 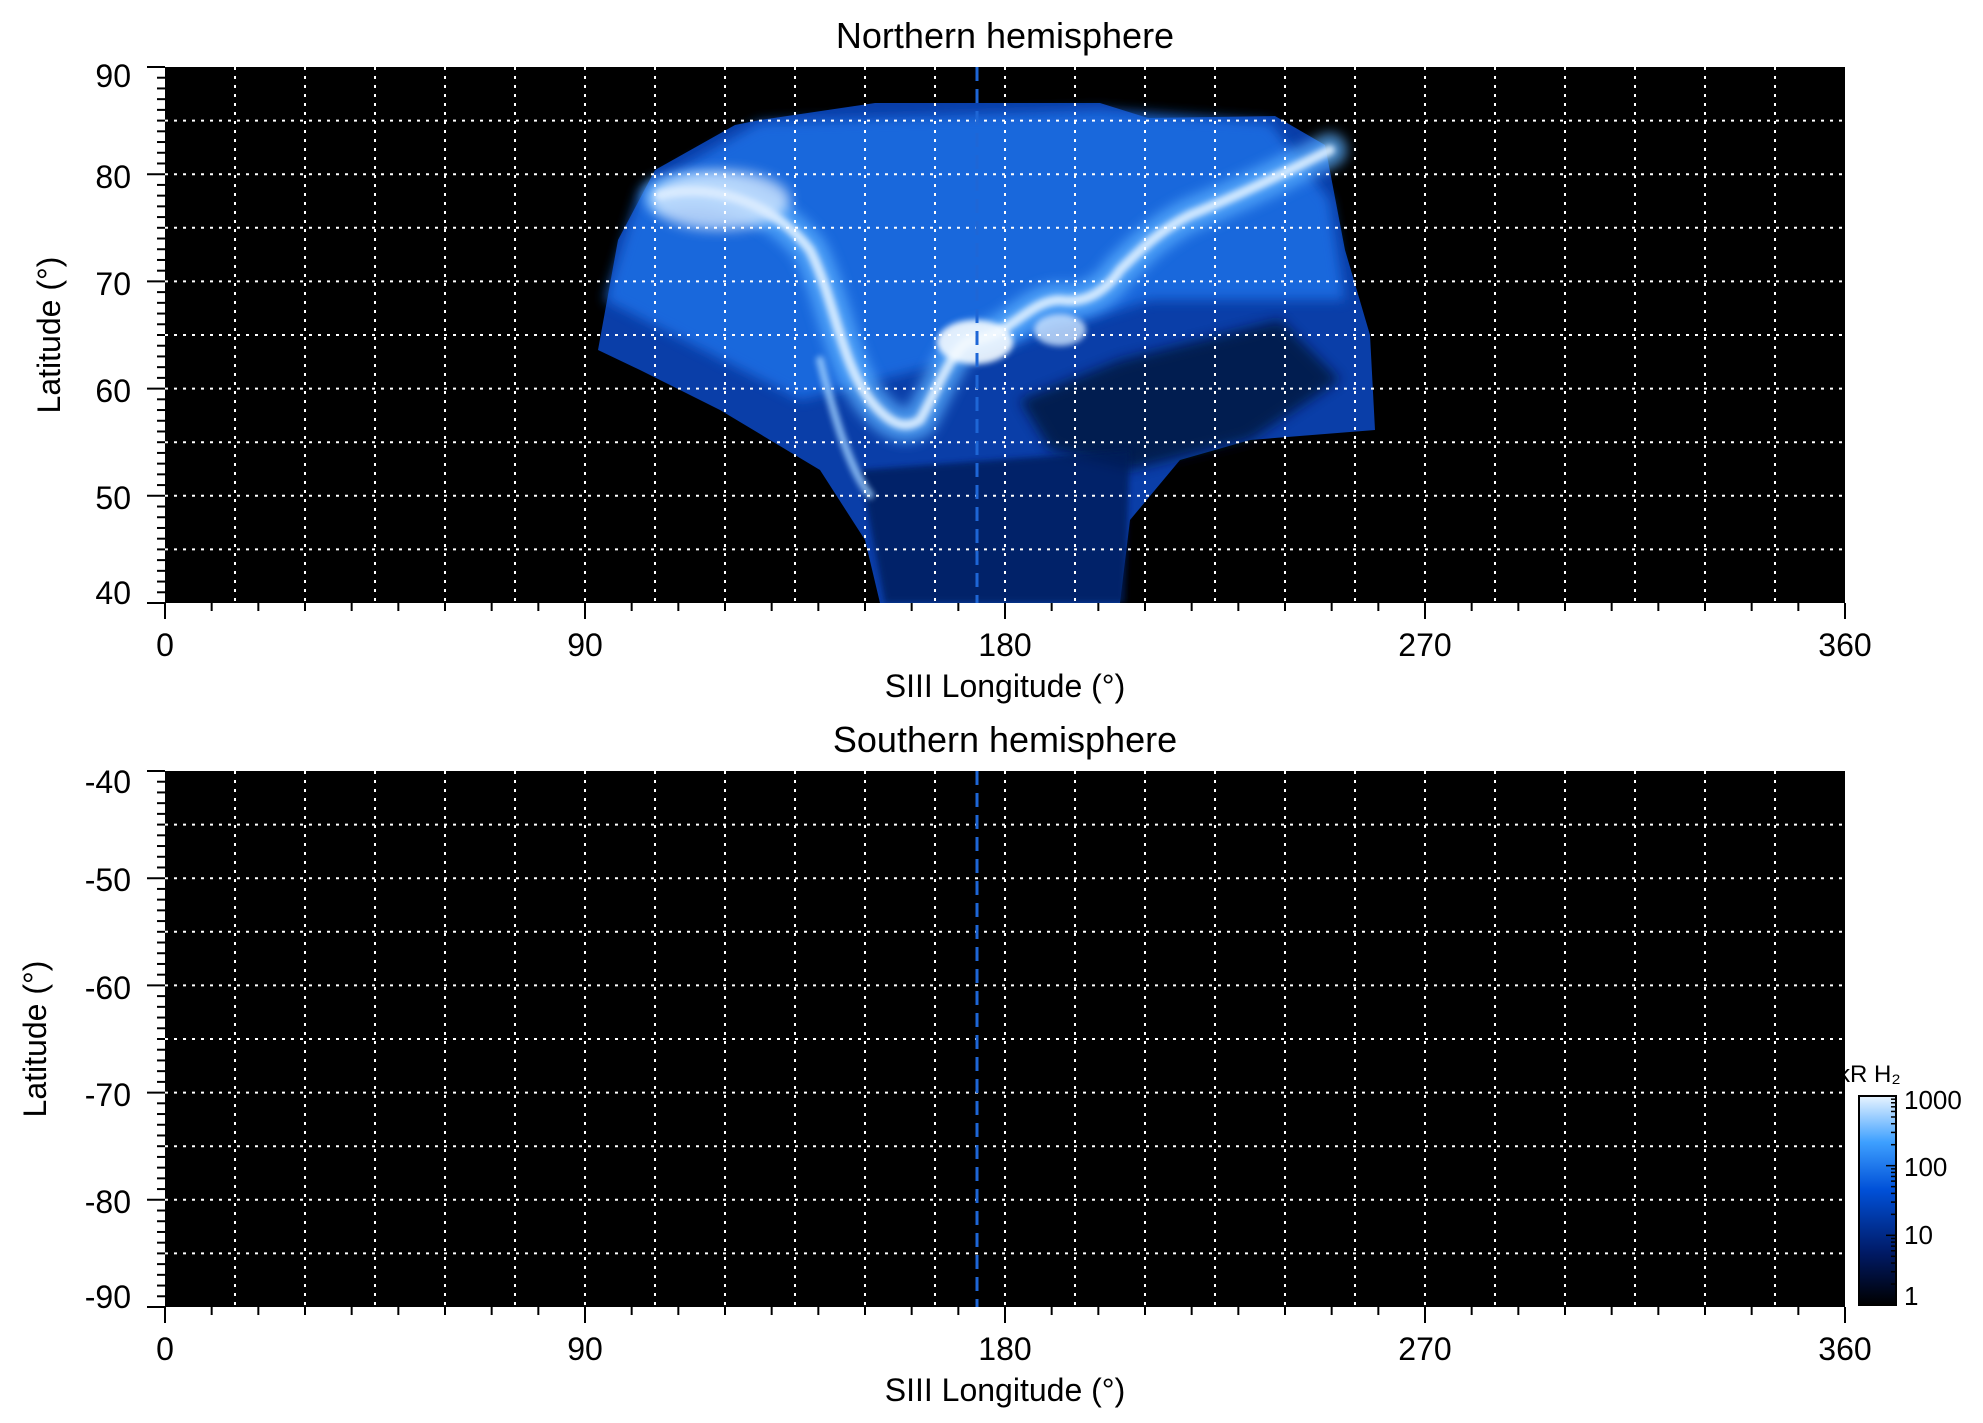 What do you see at coordinates (1918, 1235) in the screenshot?
I see `colorbar-tick-label: 10` at bounding box center [1918, 1235].